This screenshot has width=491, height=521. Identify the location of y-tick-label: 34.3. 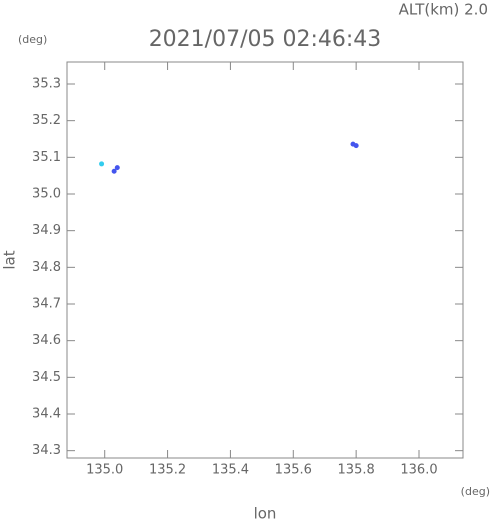
(46, 450).